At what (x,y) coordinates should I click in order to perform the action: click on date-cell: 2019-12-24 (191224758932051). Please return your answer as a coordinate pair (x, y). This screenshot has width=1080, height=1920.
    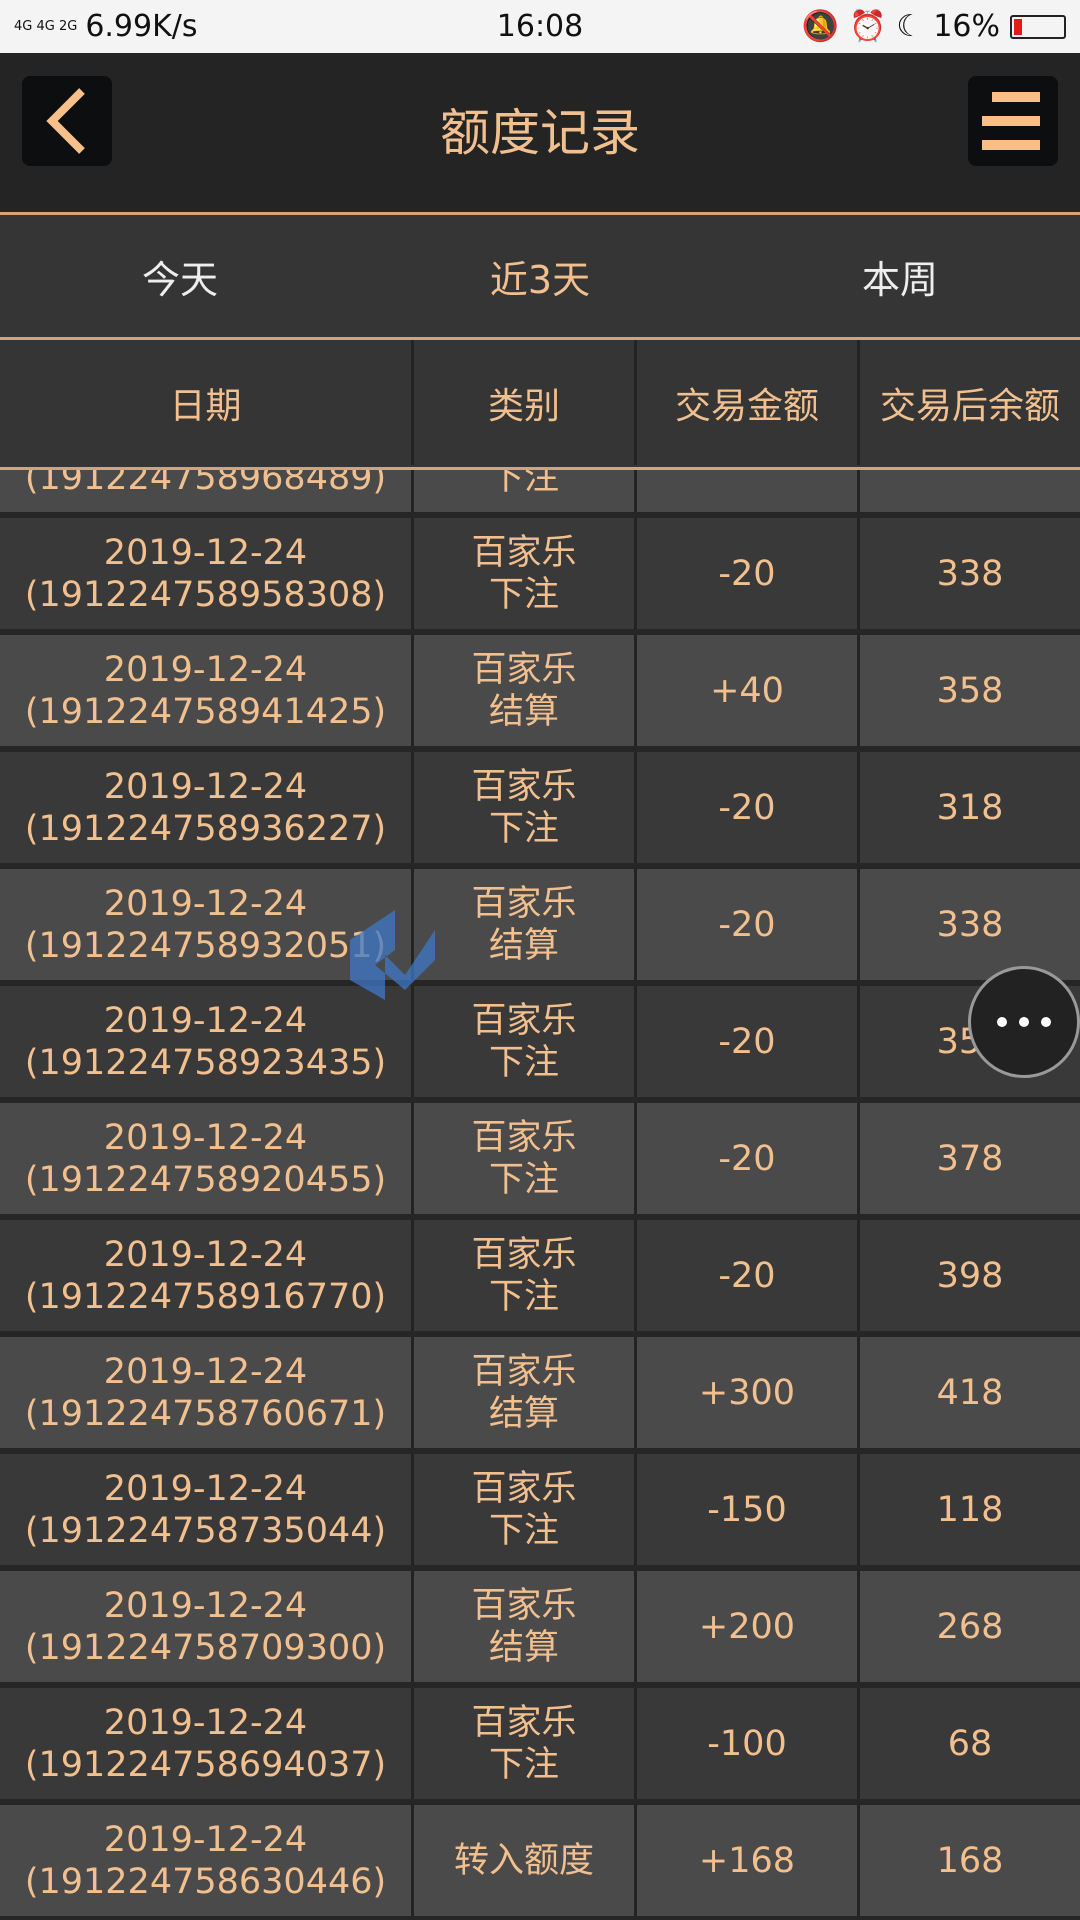
    Looking at the image, I should click on (207, 924).